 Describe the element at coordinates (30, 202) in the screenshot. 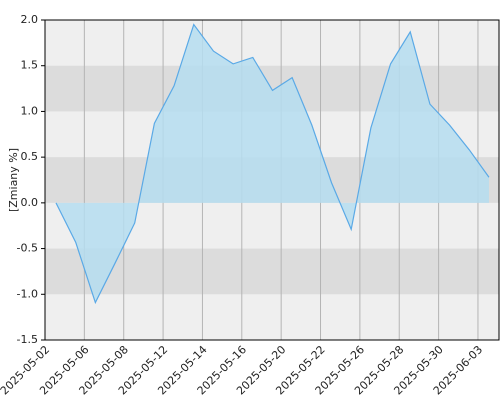

I see `y-tick-label: 0.0` at that location.